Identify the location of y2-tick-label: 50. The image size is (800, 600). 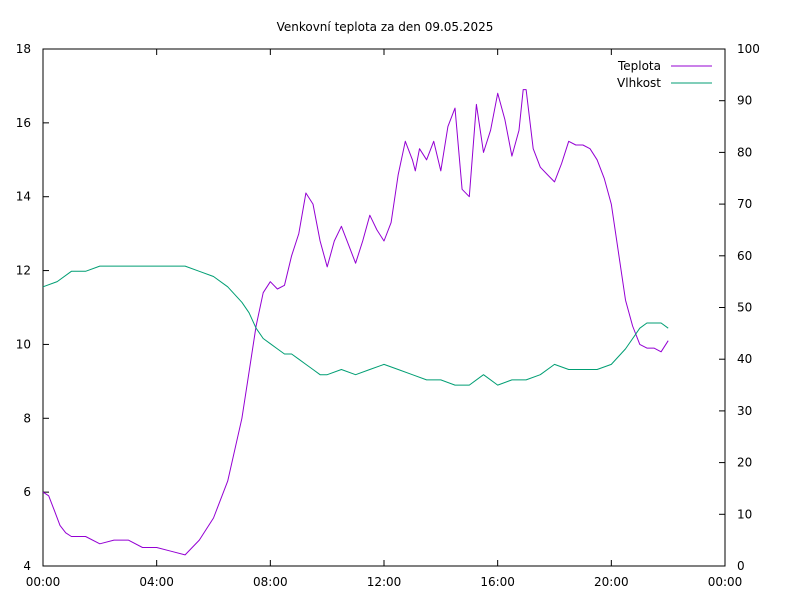
(744, 308).